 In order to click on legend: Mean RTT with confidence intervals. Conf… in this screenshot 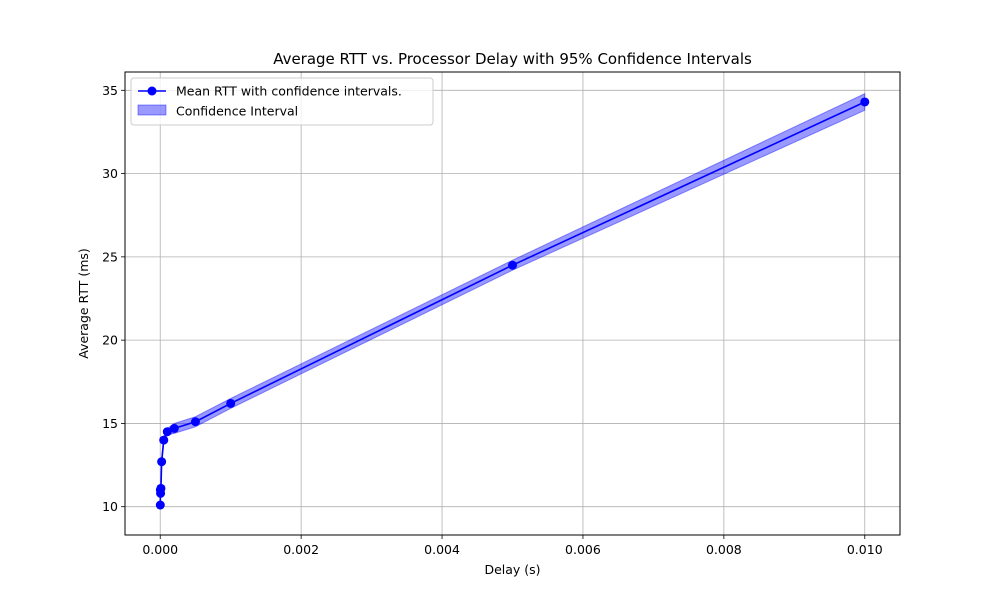, I will do `click(282, 101)`.